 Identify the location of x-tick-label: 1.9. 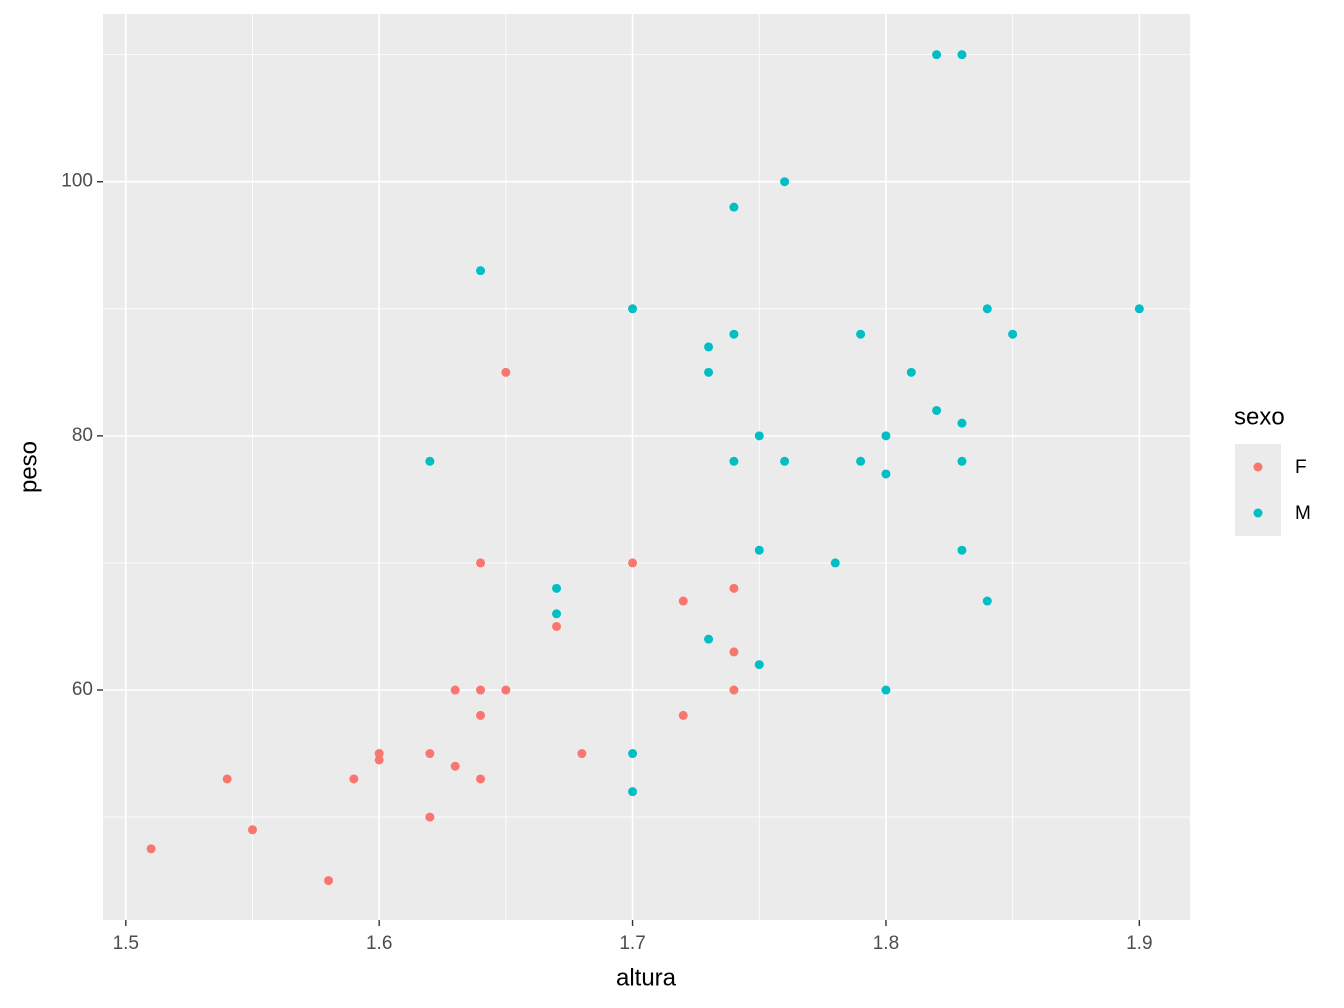
(1139, 943).